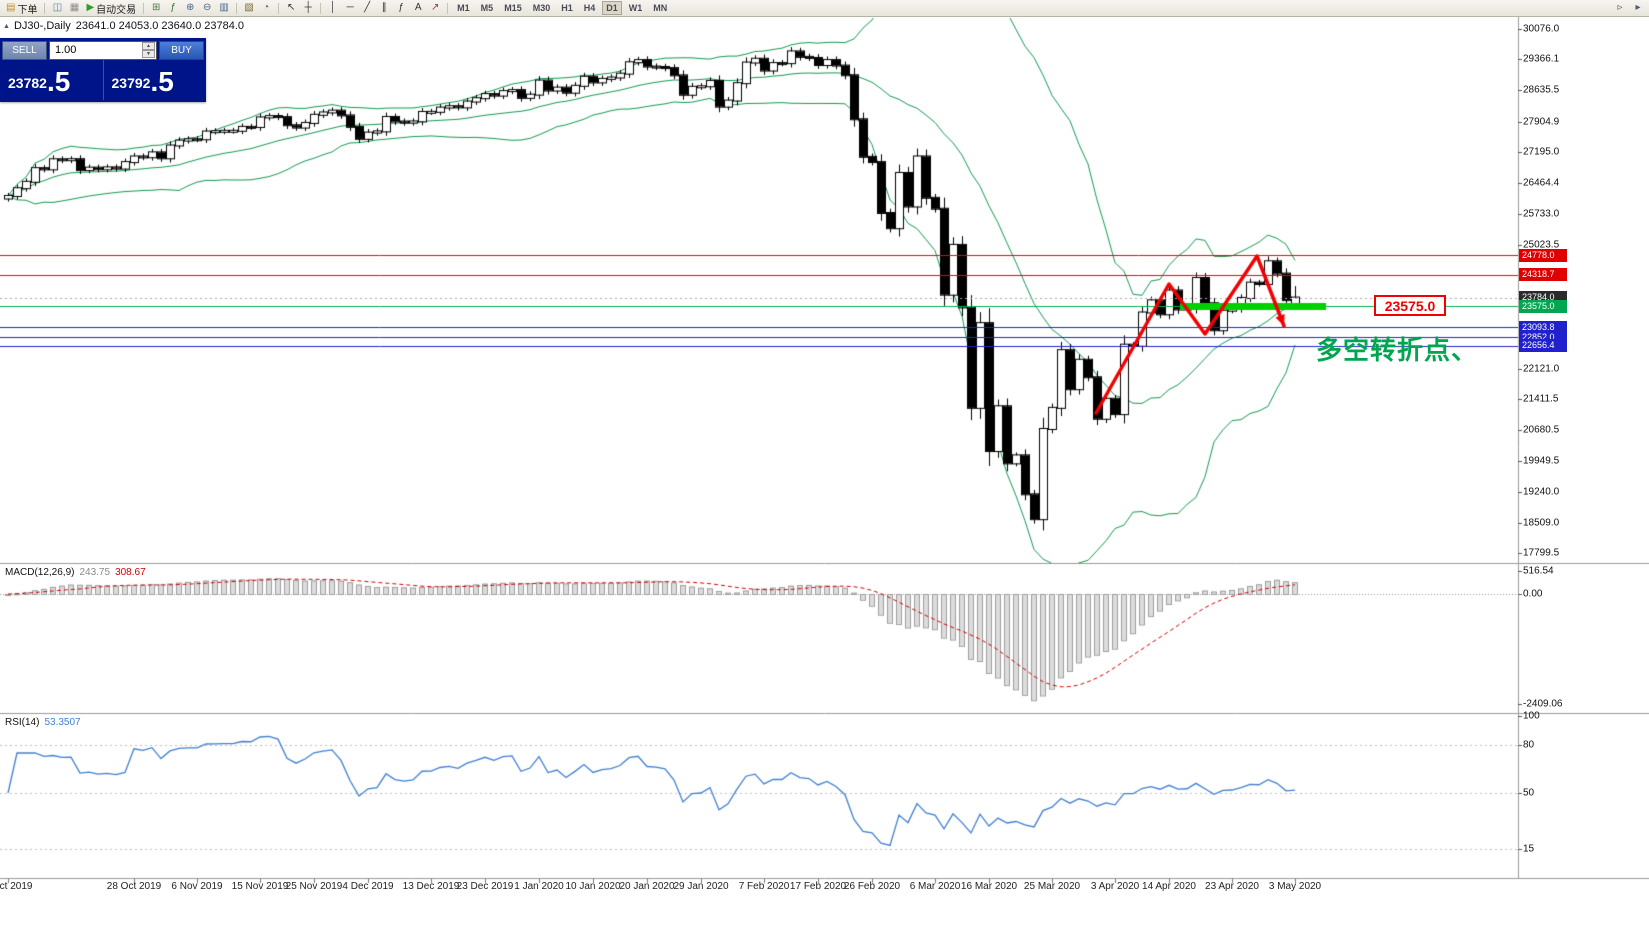 This screenshot has width=1649, height=947. I want to click on tile-windows-icon: ▥, so click(224, 7).